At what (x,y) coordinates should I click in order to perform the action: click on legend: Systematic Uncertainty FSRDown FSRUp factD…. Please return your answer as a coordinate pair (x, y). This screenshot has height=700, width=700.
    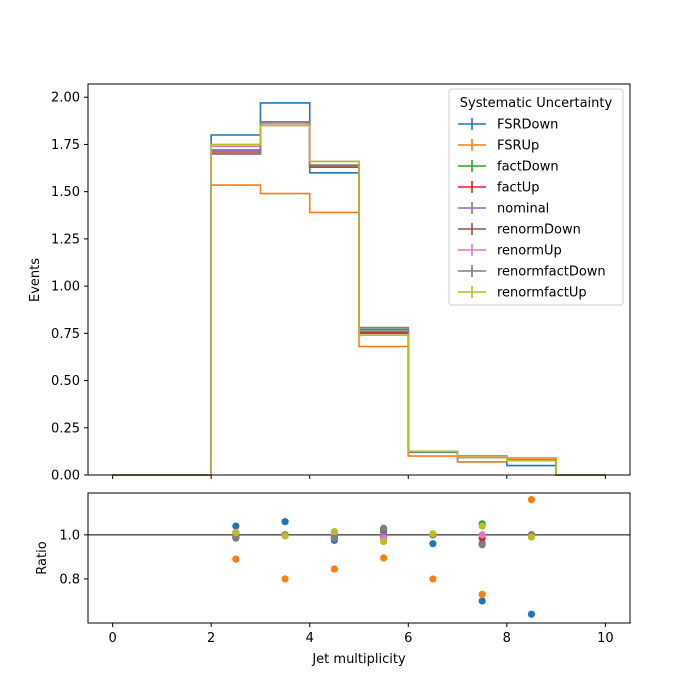
    Looking at the image, I should click on (536, 197).